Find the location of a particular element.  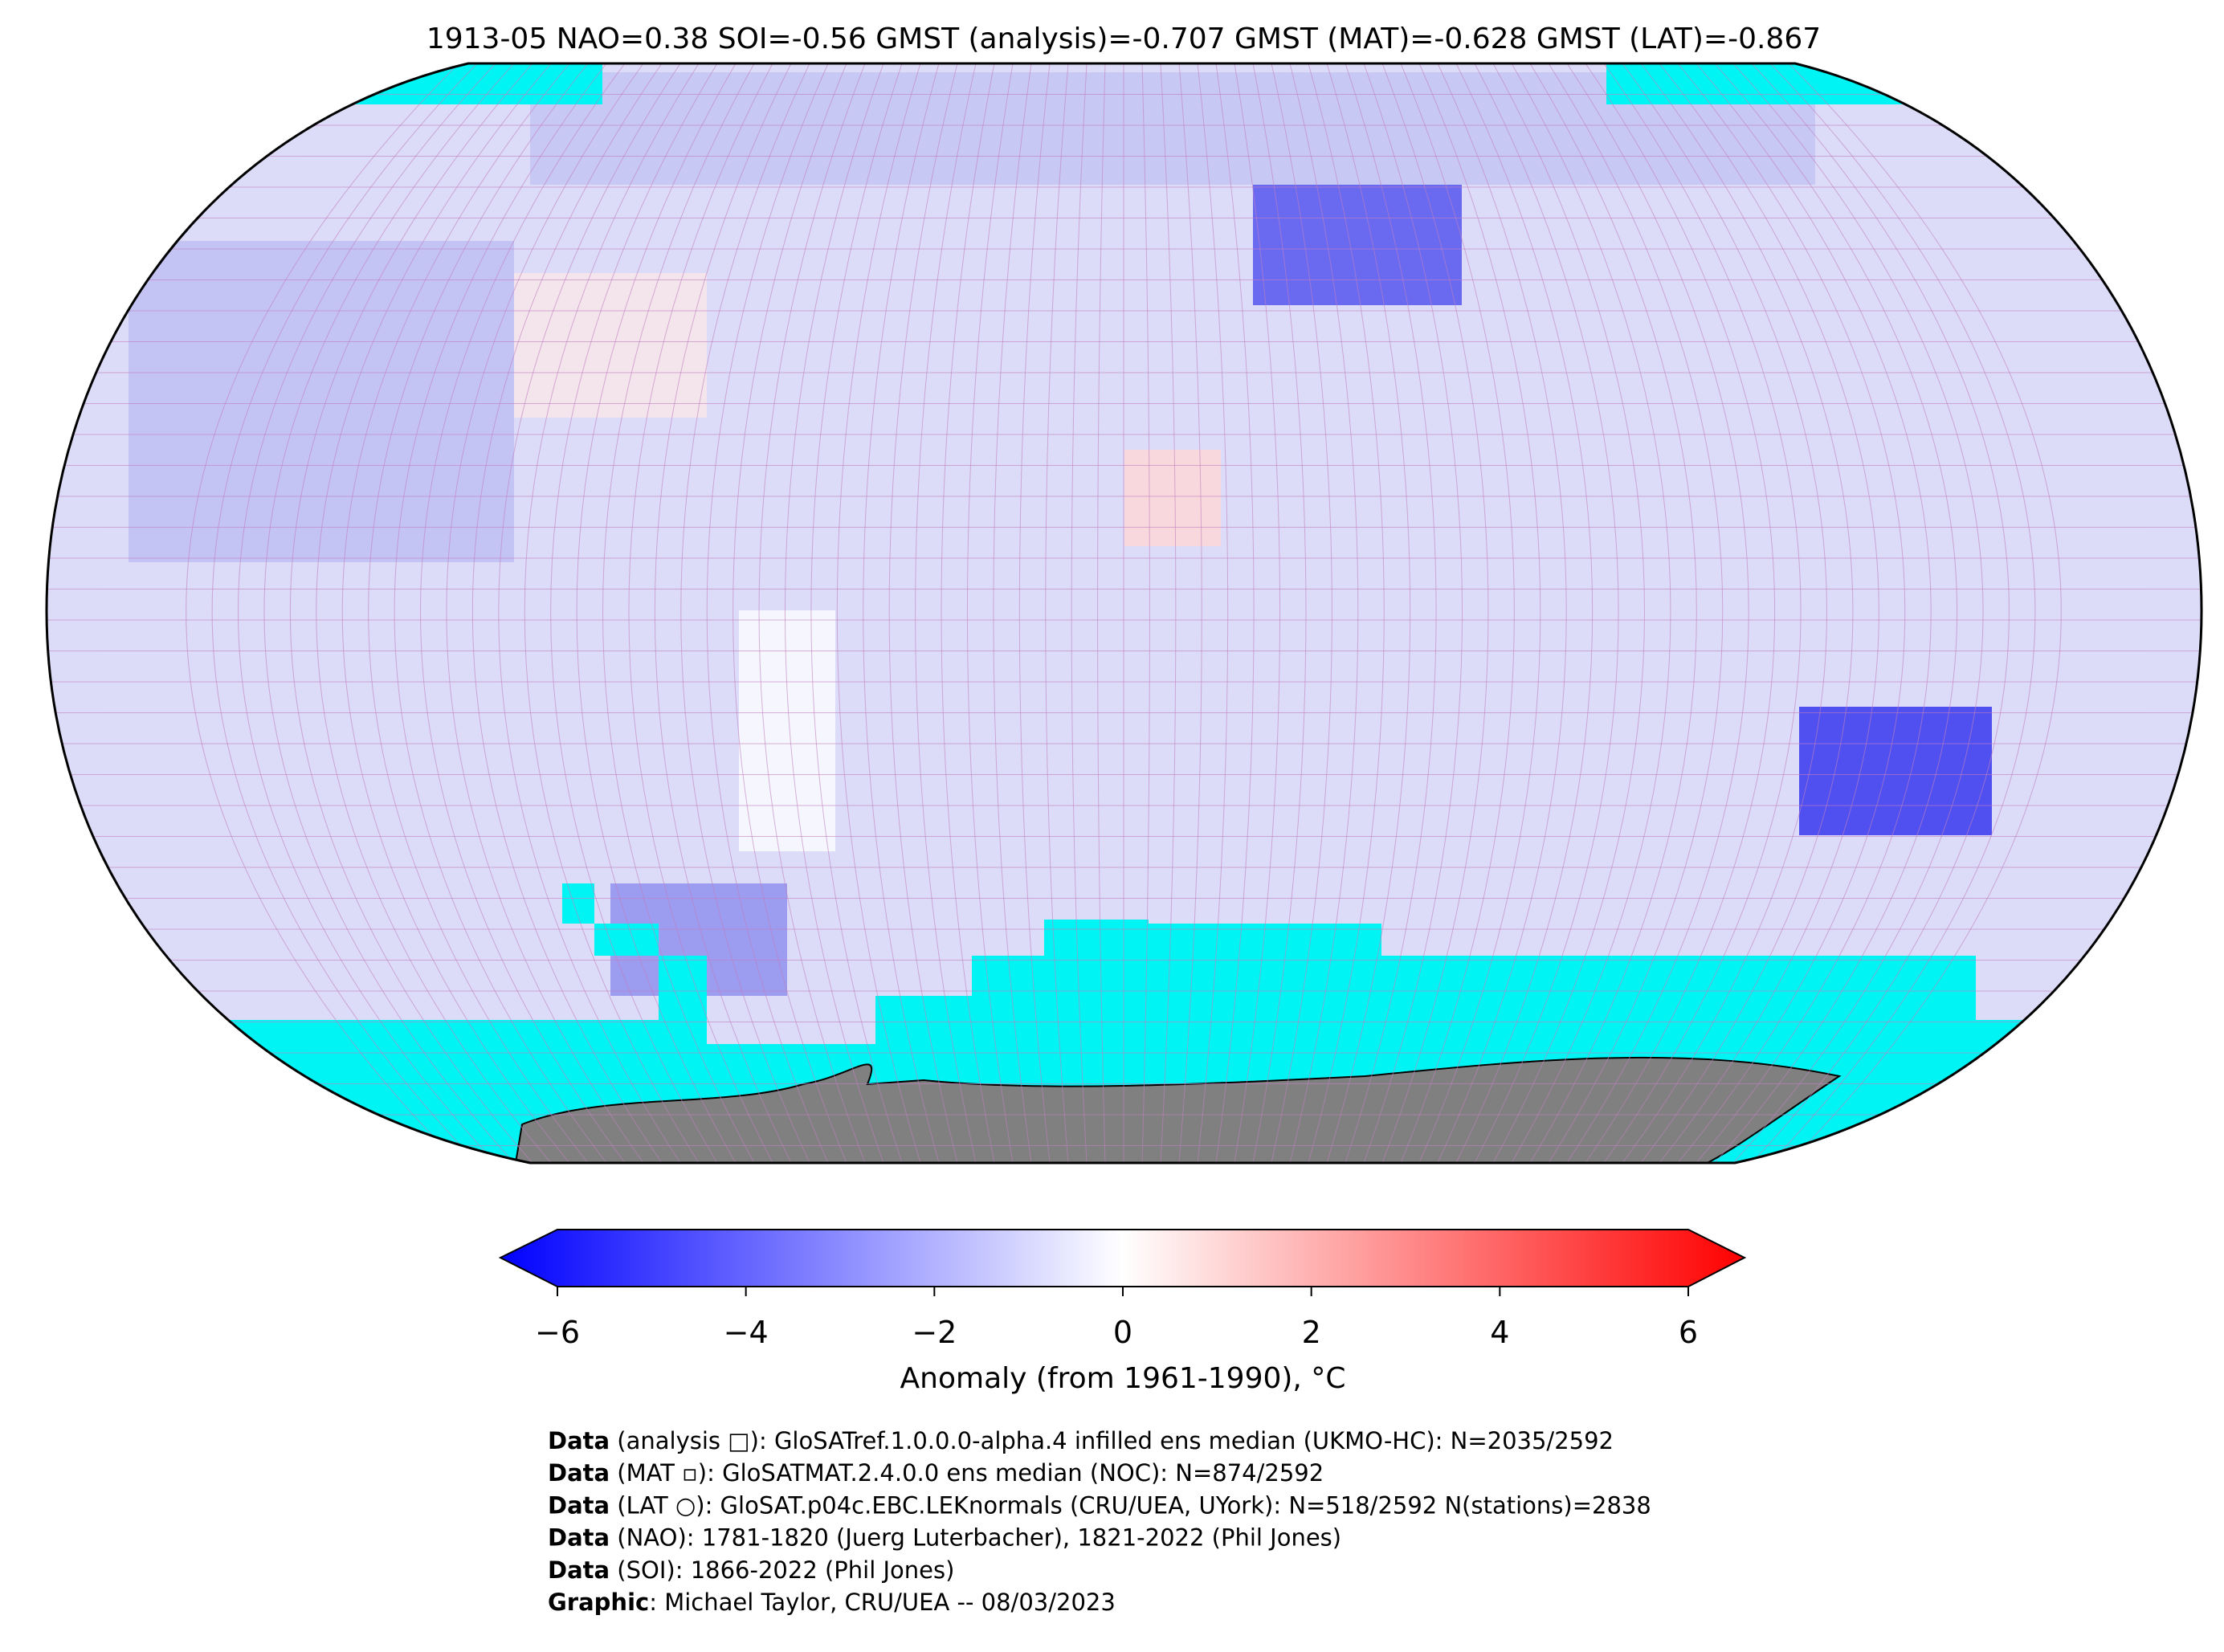

footer-label: Graphic is located at coordinates (598, 1602).